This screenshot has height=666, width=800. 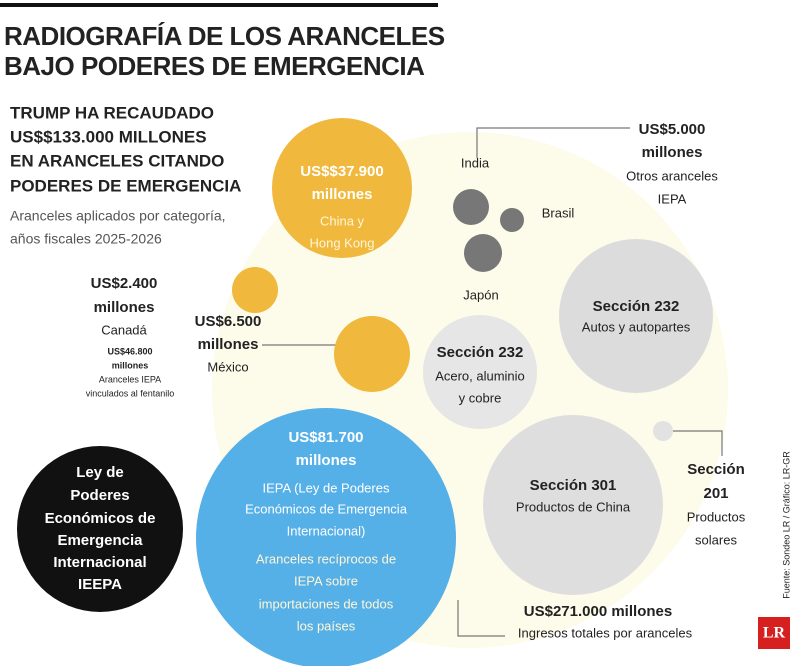 What do you see at coordinates (672, 129) in the screenshot?
I see `amount: US$5.000` at bounding box center [672, 129].